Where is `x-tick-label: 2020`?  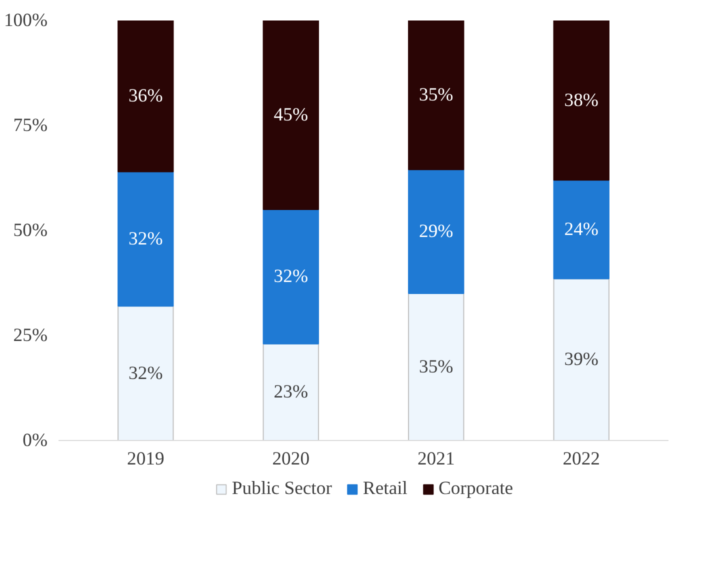 x-tick-label: 2020 is located at coordinates (291, 459).